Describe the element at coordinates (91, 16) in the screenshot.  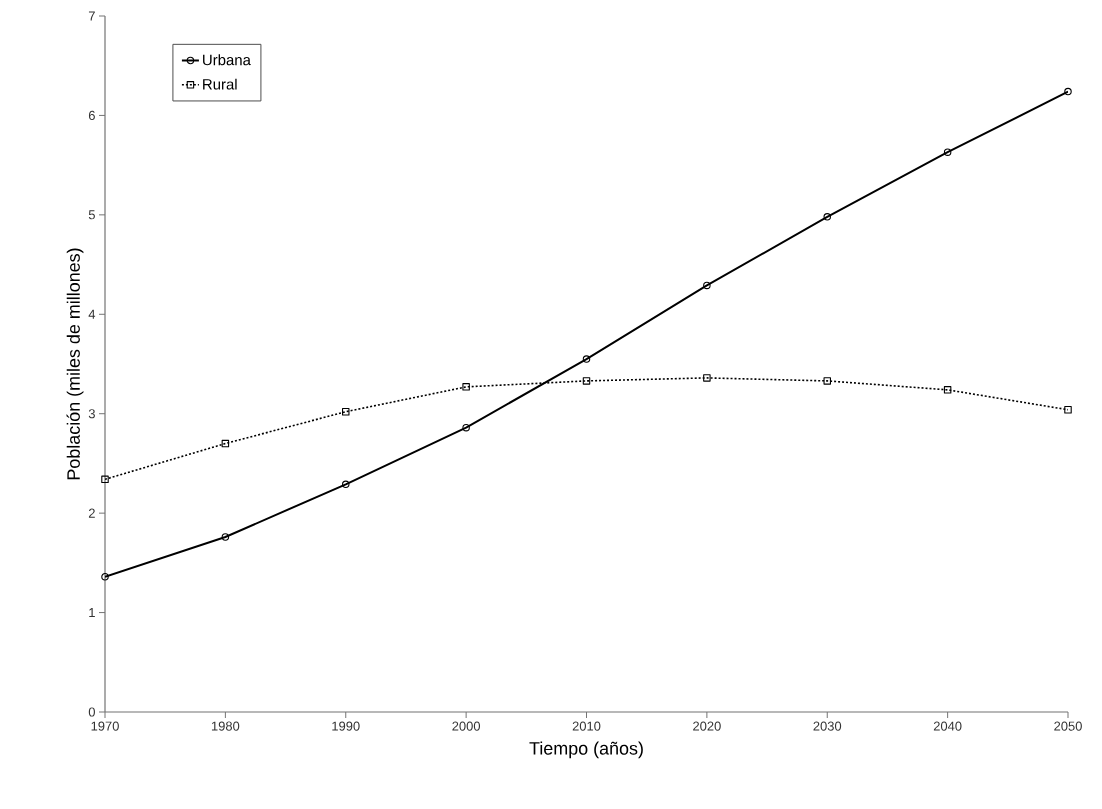
I see `y-tick-label: 7` at that location.